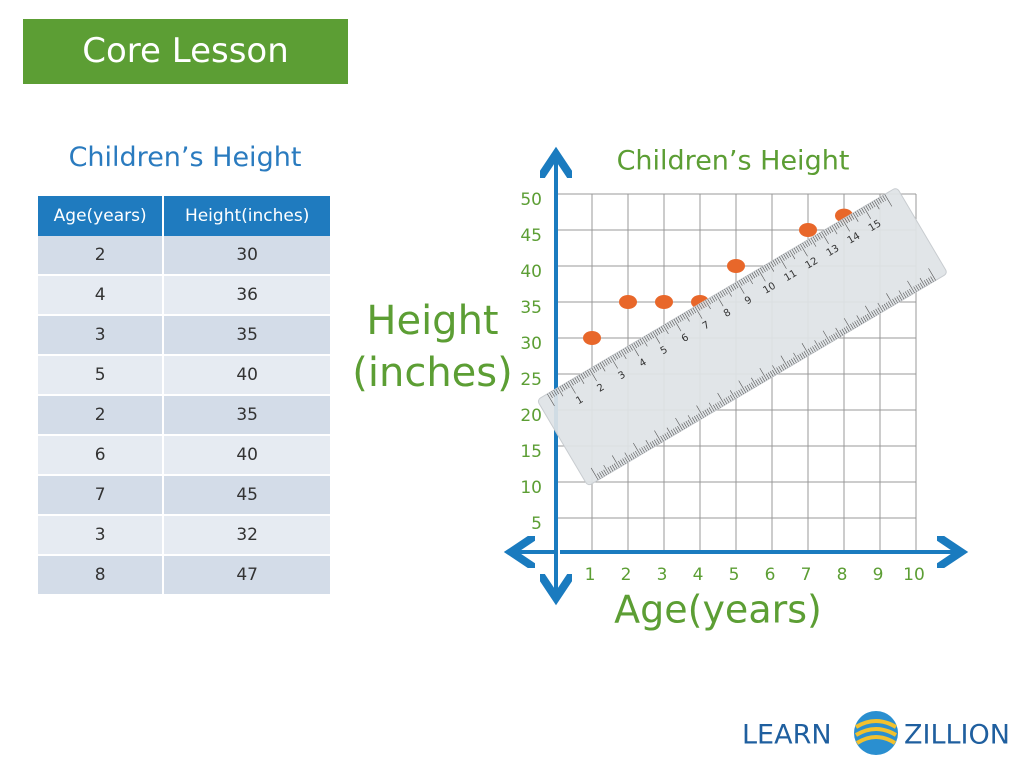  I want to click on table-cell: 3, so click(101, 535).